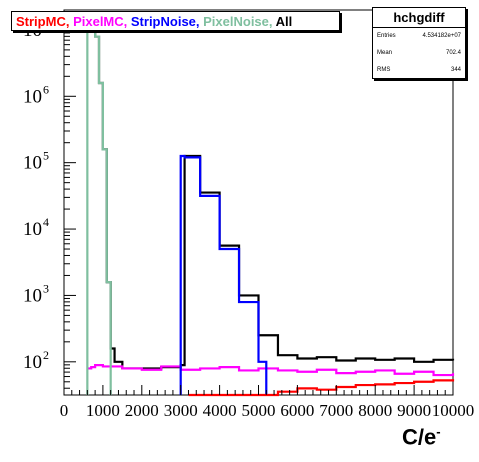  What do you see at coordinates (419, 36) in the screenshot?
I see `stats-row-entries: Entries 4.534182e+07` at bounding box center [419, 36].